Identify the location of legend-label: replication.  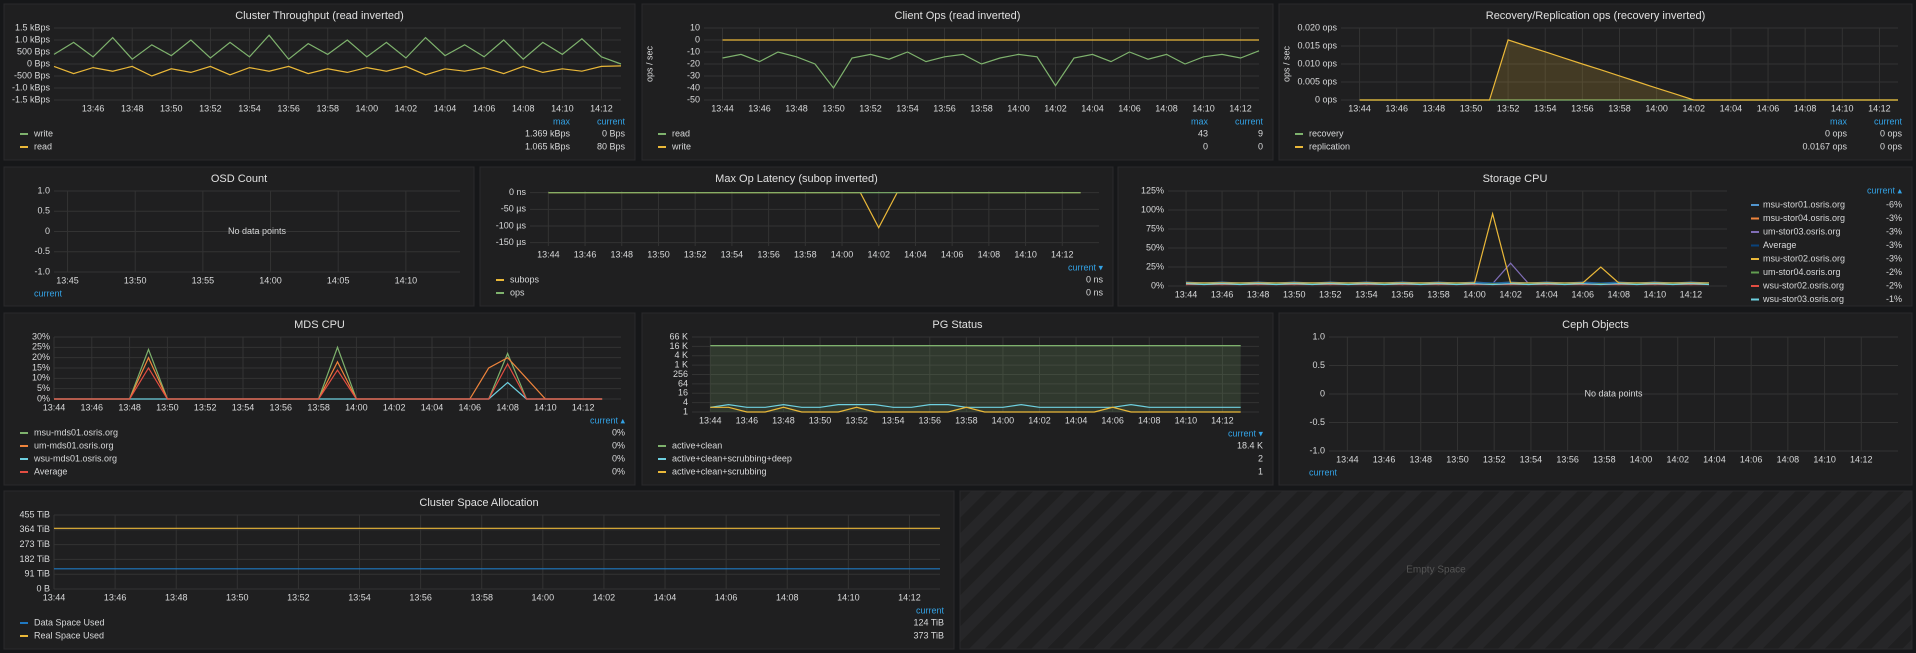
(1329, 146).